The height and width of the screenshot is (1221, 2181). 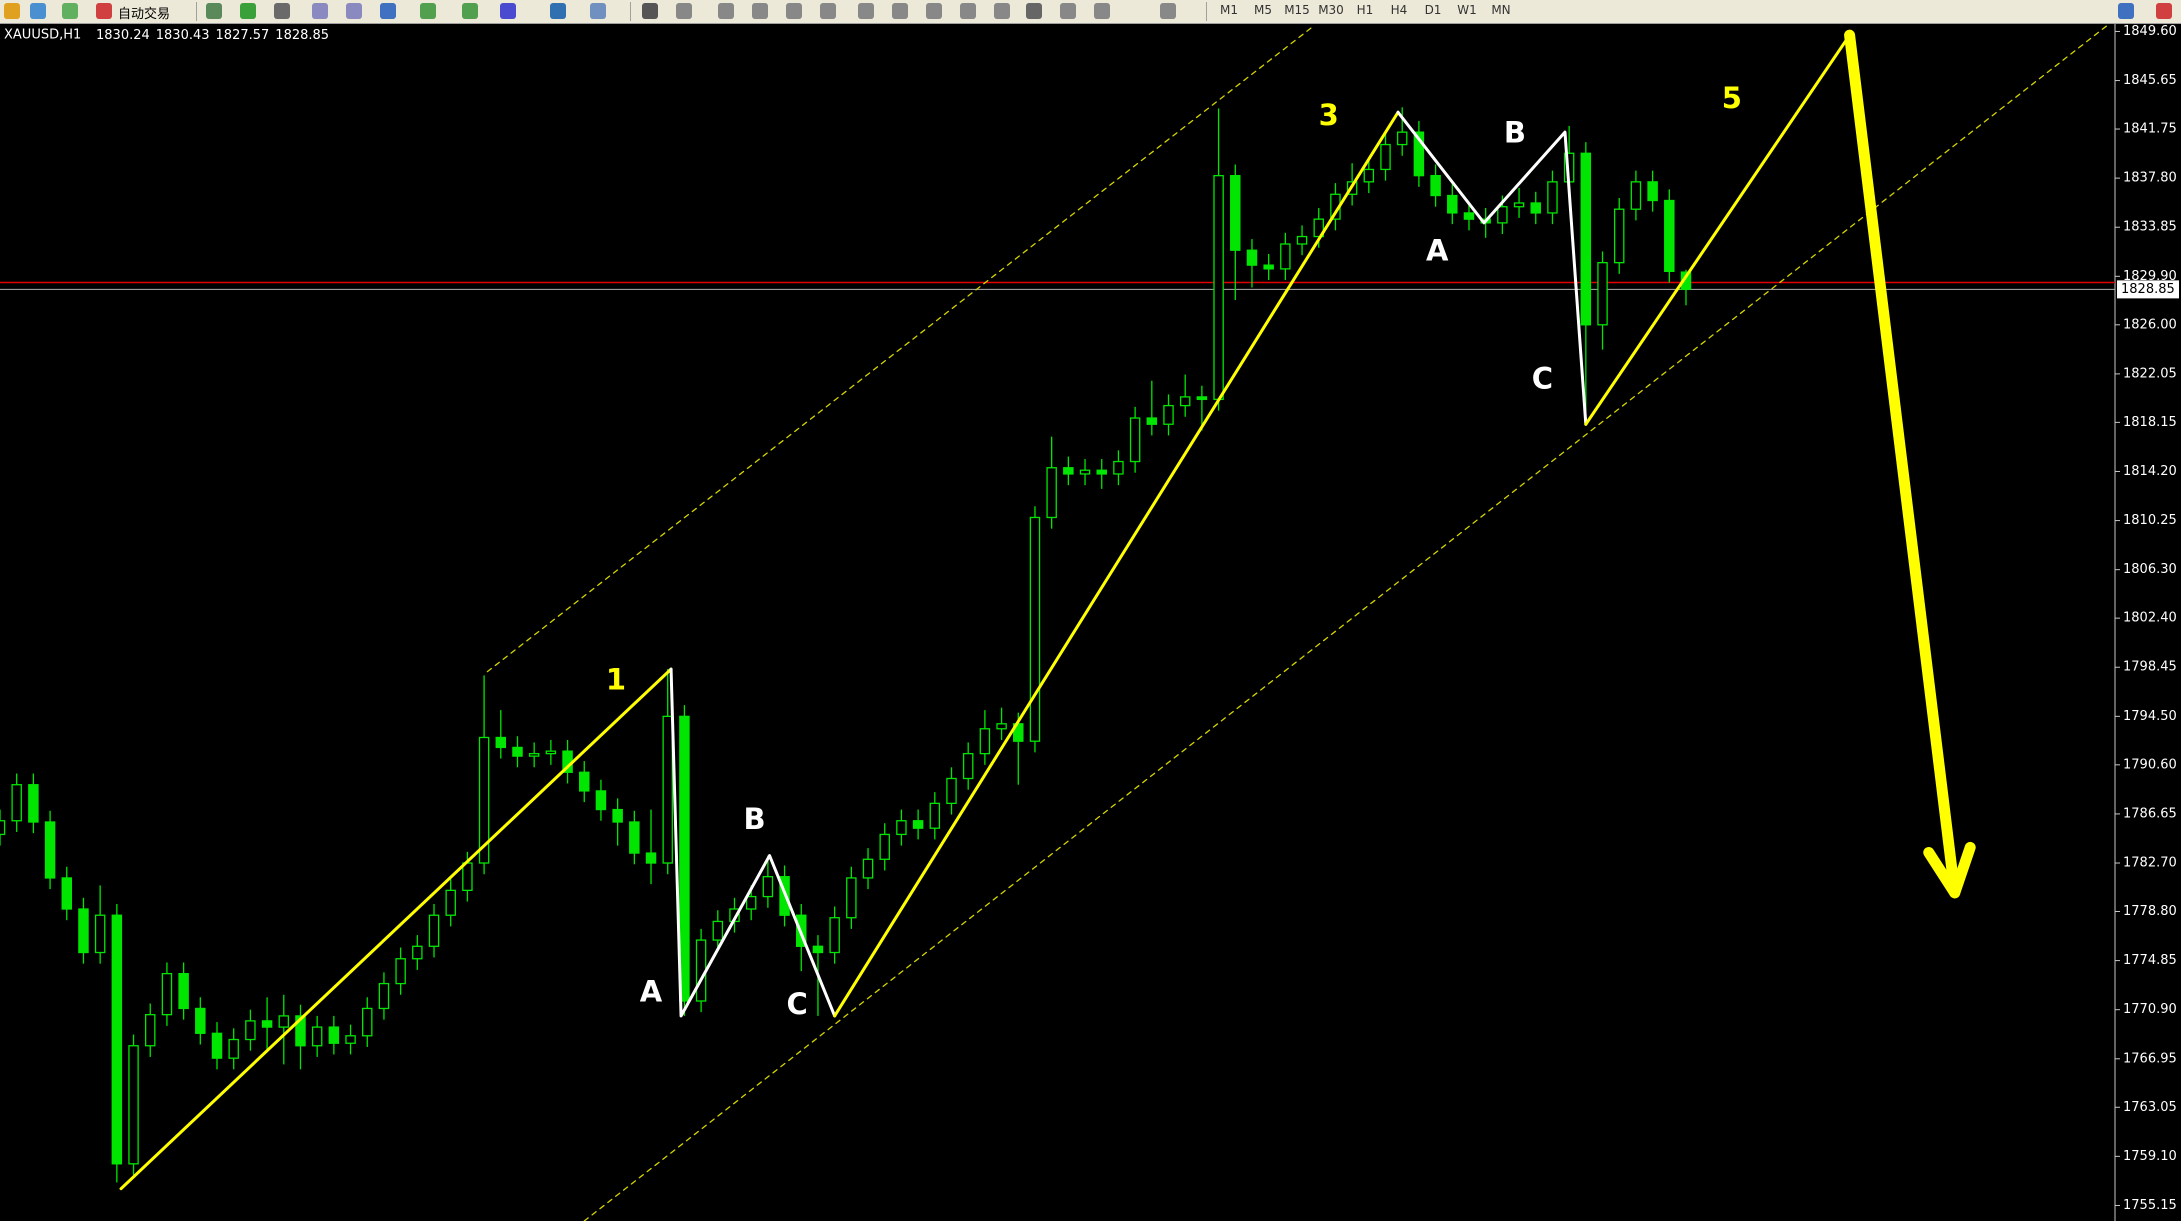 What do you see at coordinates (1329, 115) in the screenshot?
I see `wave-label: 3` at bounding box center [1329, 115].